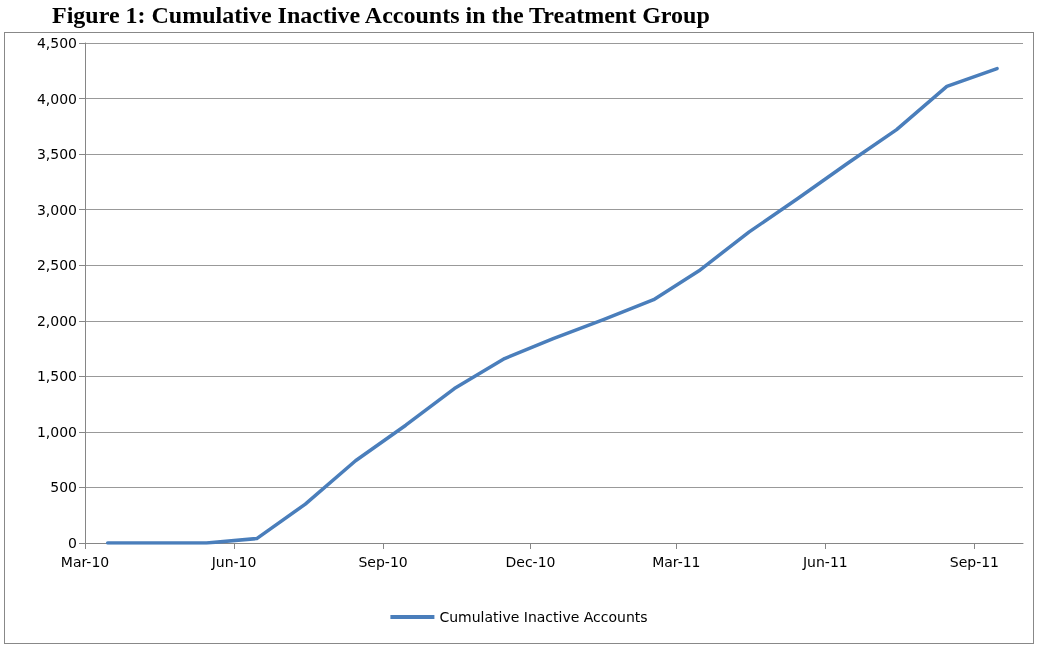 This screenshot has height=654, width=1039. Describe the element at coordinates (381, 16) in the screenshot. I see `chart-title: Figure 1: Cumulative Inactive Accounts in the Treatment Group` at that location.